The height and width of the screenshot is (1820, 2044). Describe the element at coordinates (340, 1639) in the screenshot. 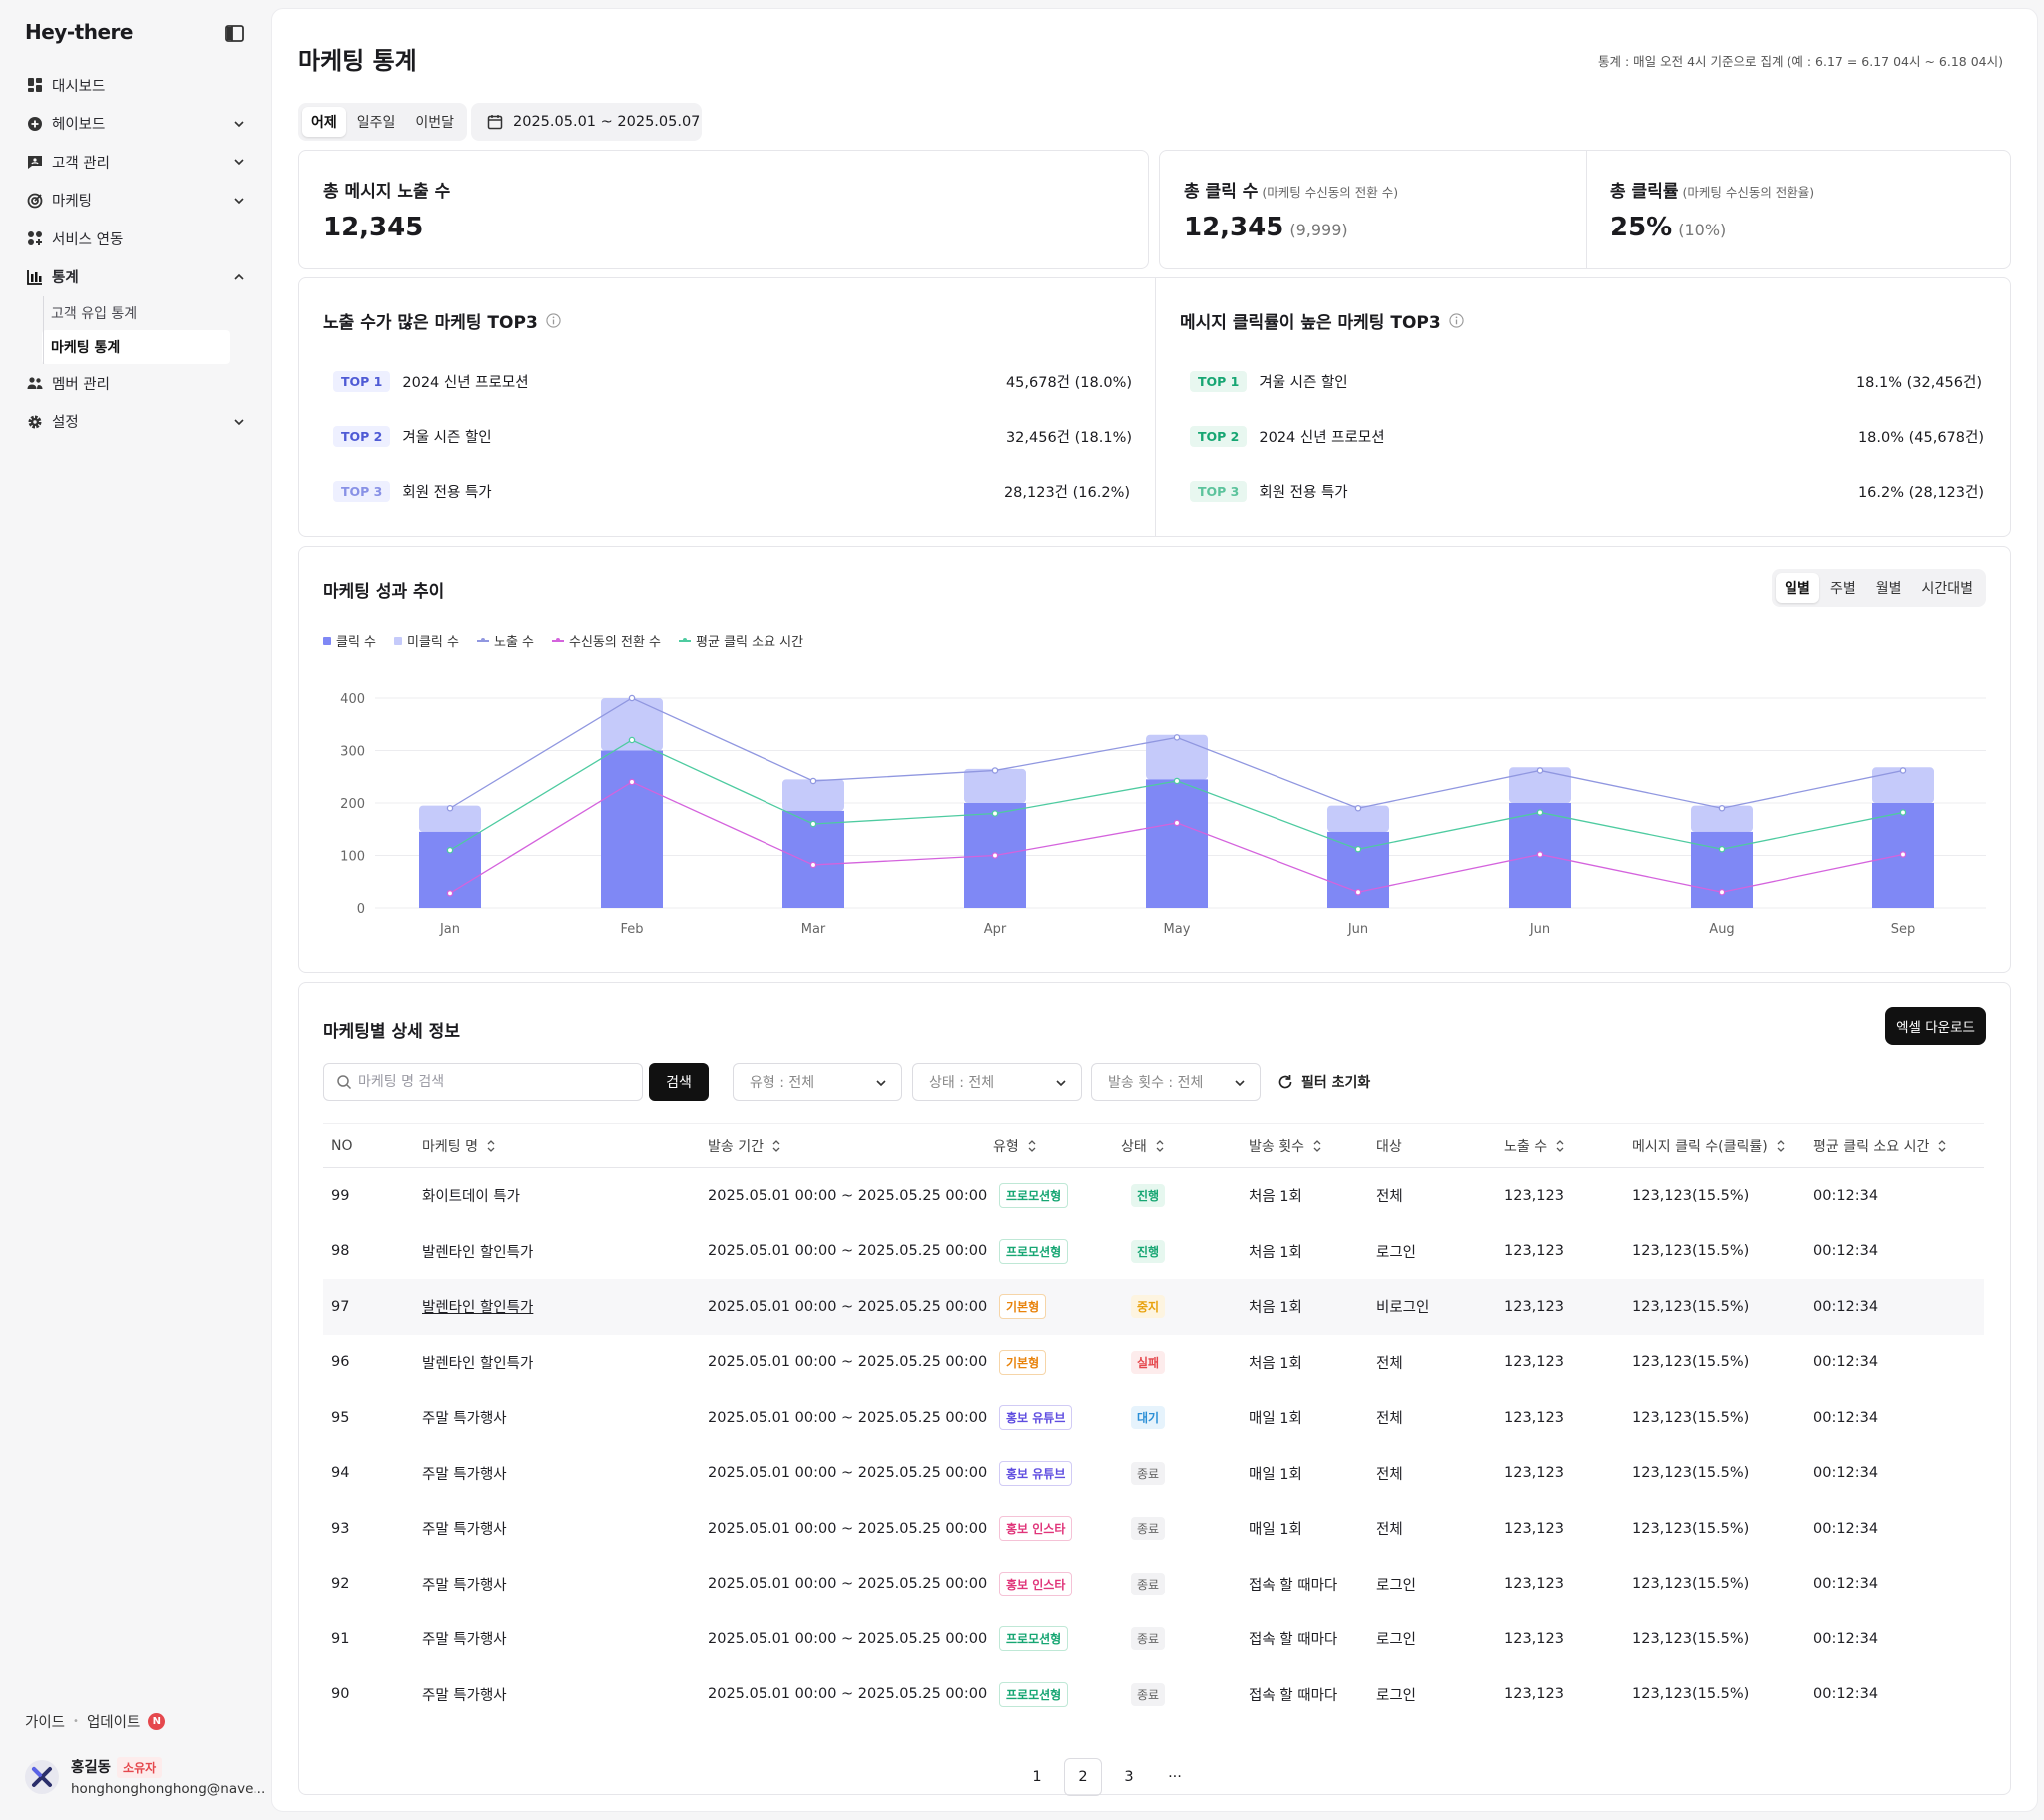

I see `cell-no: 91` at that location.